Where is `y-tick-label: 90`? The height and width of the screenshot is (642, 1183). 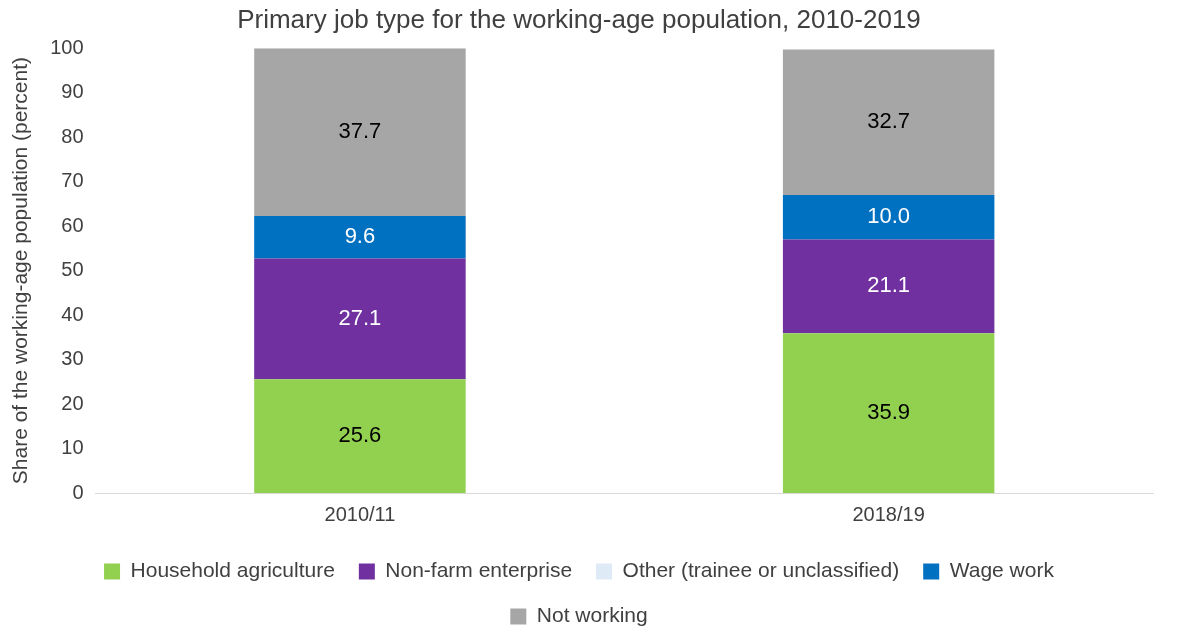 y-tick-label: 90 is located at coordinates (72, 91).